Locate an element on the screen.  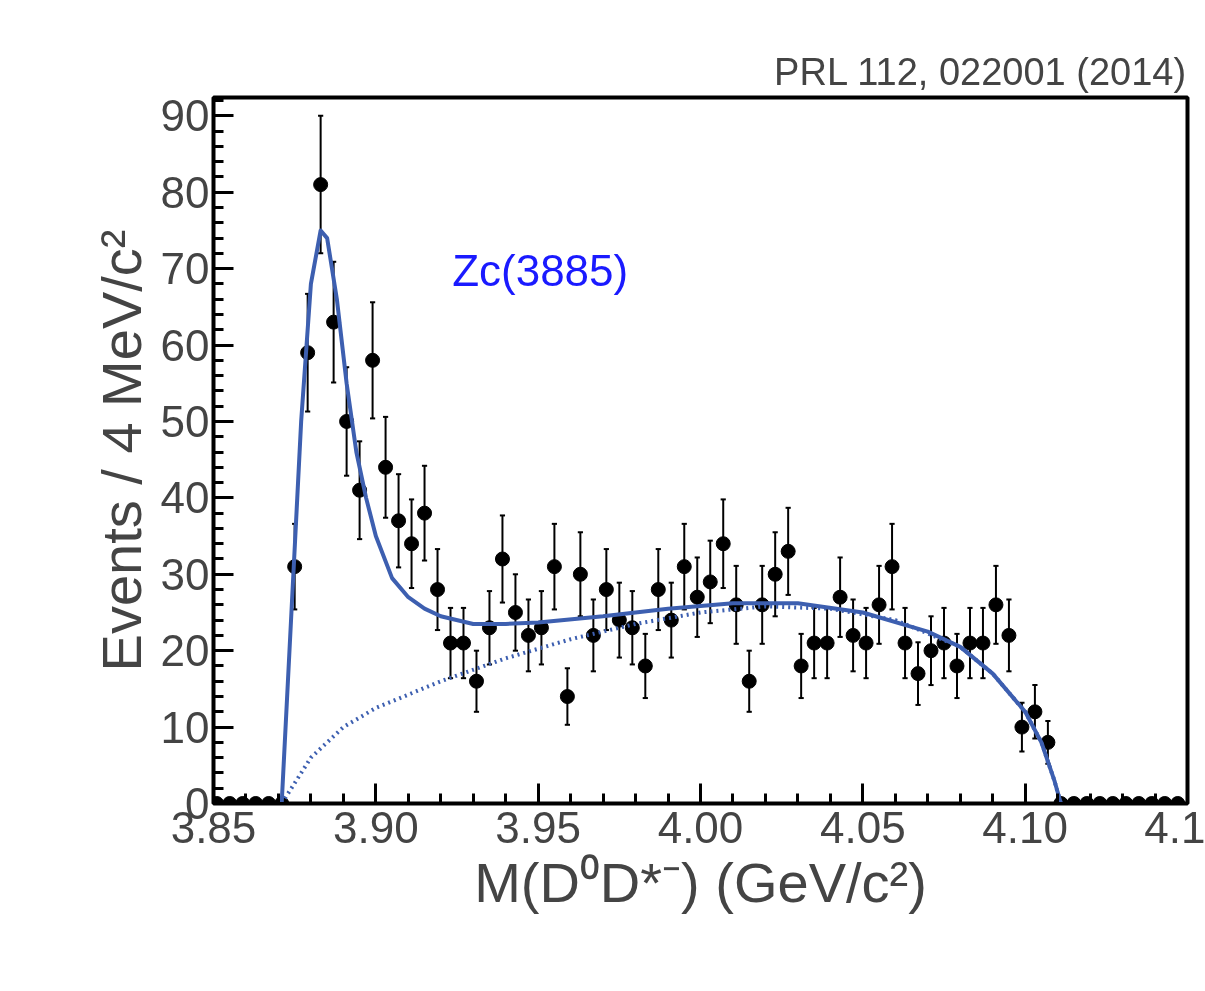
x-axis-title: M(D⁰D*⁻) (GeV/c²) is located at coordinates (700, 882).